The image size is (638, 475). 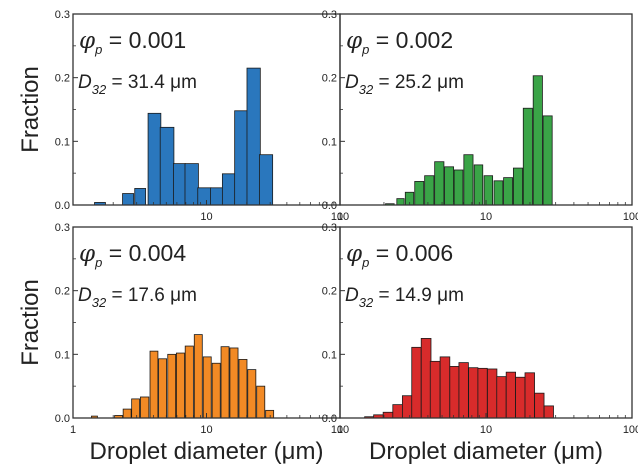 I want to click on x-axis-label: Droplet diameter (μm), so click(x=207, y=451).